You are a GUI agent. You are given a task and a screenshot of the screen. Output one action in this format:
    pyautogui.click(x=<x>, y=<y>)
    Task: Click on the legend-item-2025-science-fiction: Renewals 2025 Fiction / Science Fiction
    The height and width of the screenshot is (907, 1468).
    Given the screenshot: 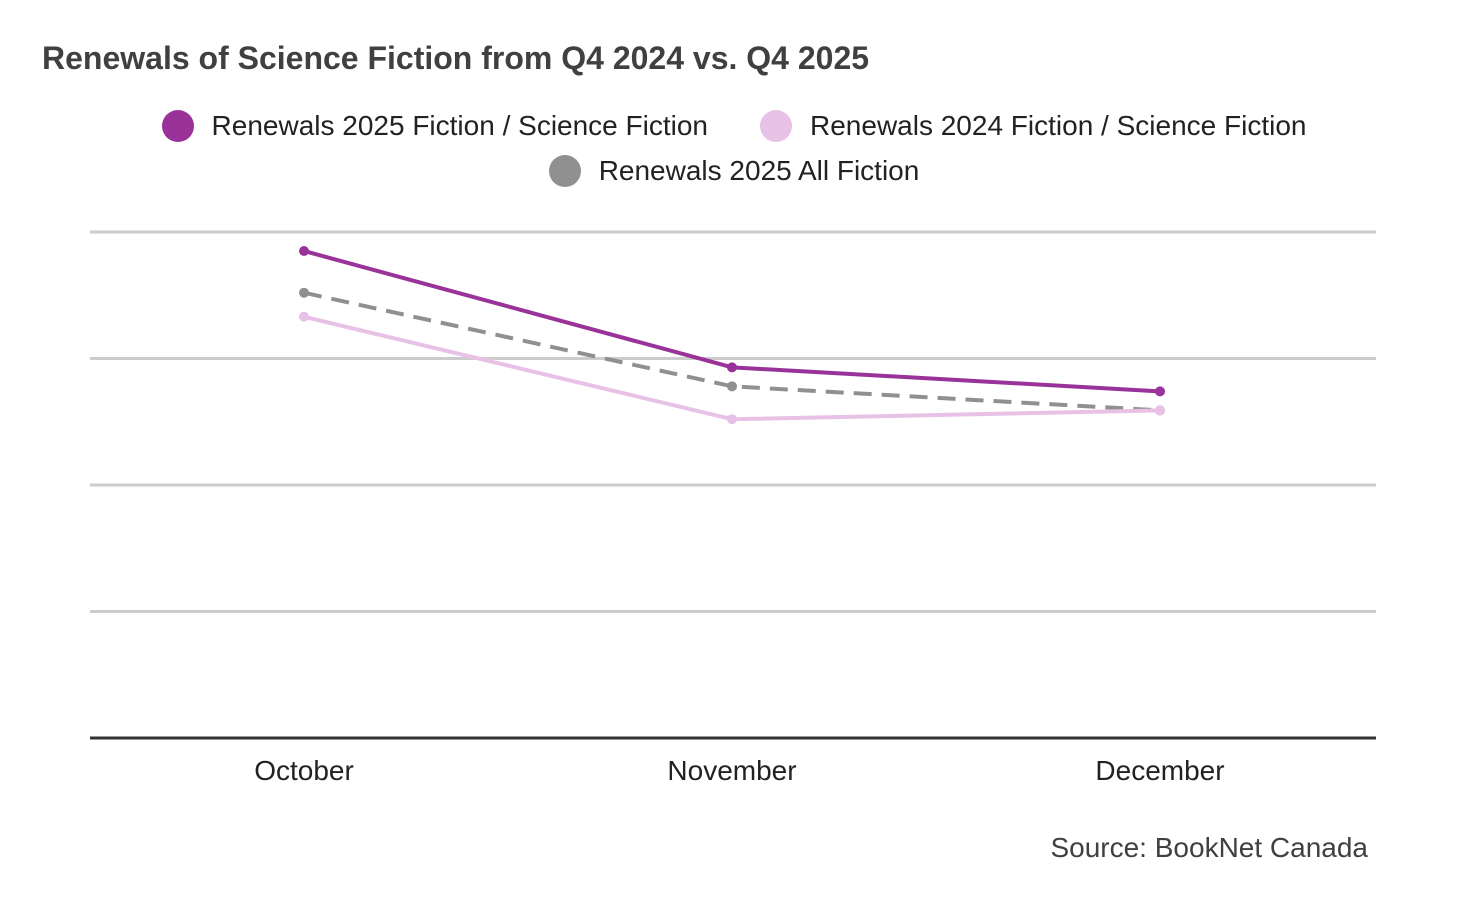 What is the action you would take?
    pyautogui.click(x=434, y=126)
    